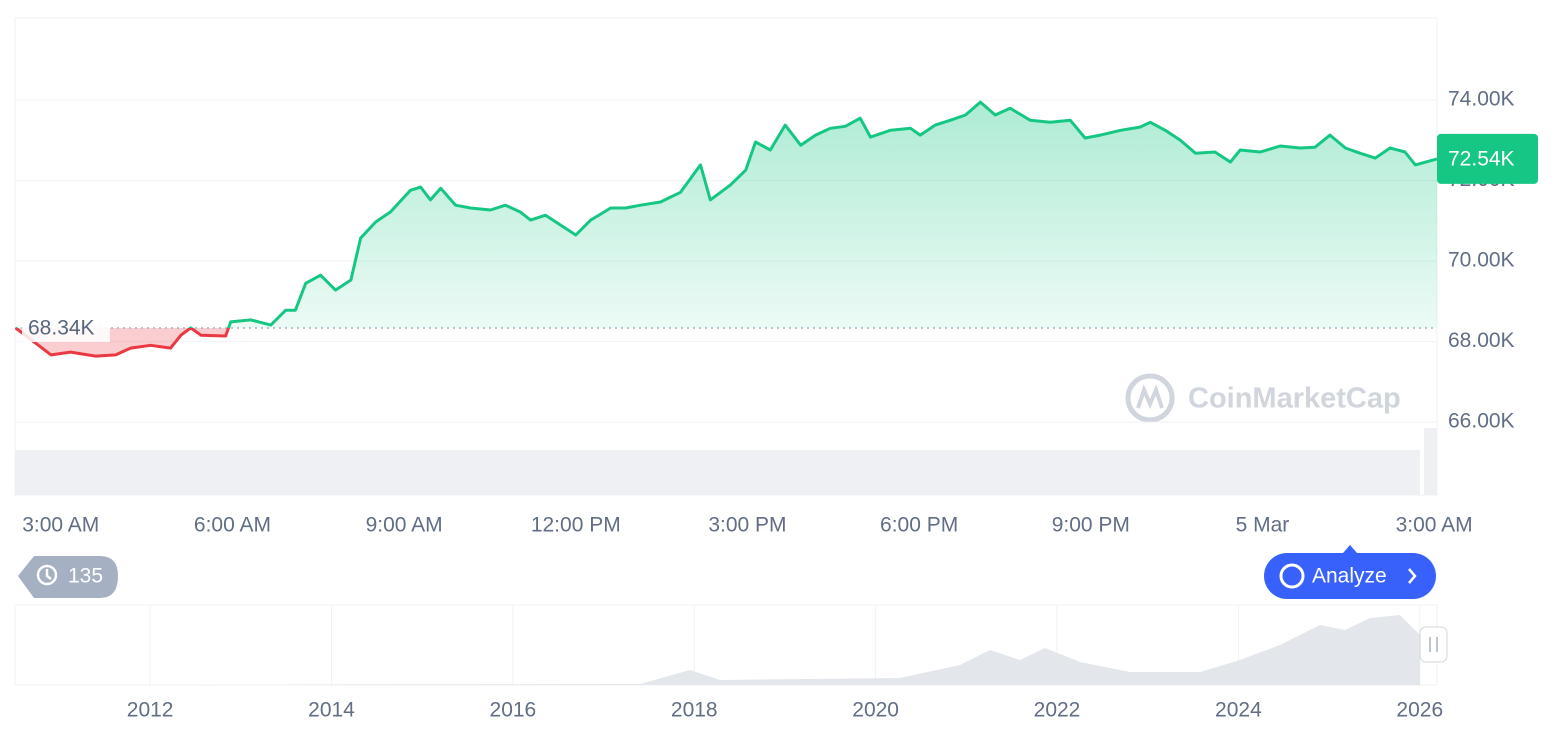 The height and width of the screenshot is (732, 1566). What do you see at coordinates (1481, 340) in the screenshot?
I see `y-tick-label: 68.00K` at bounding box center [1481, 340].